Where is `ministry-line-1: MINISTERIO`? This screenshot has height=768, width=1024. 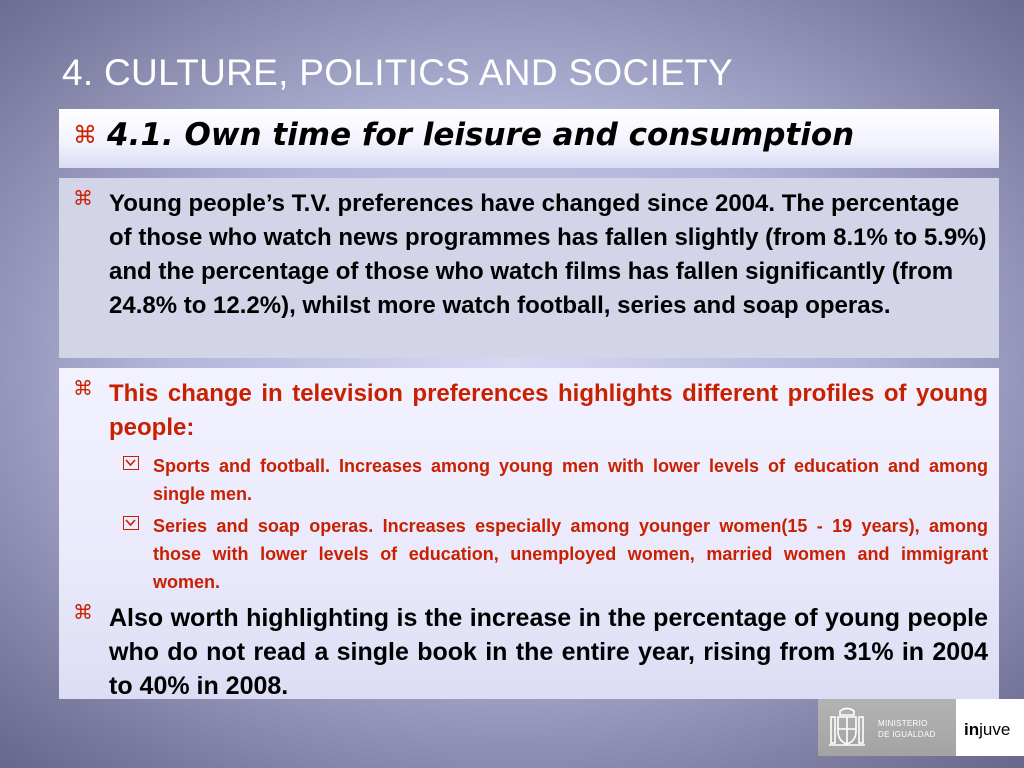
ministry-line-1: MINISTERIO is located at coordinates (903, 723).